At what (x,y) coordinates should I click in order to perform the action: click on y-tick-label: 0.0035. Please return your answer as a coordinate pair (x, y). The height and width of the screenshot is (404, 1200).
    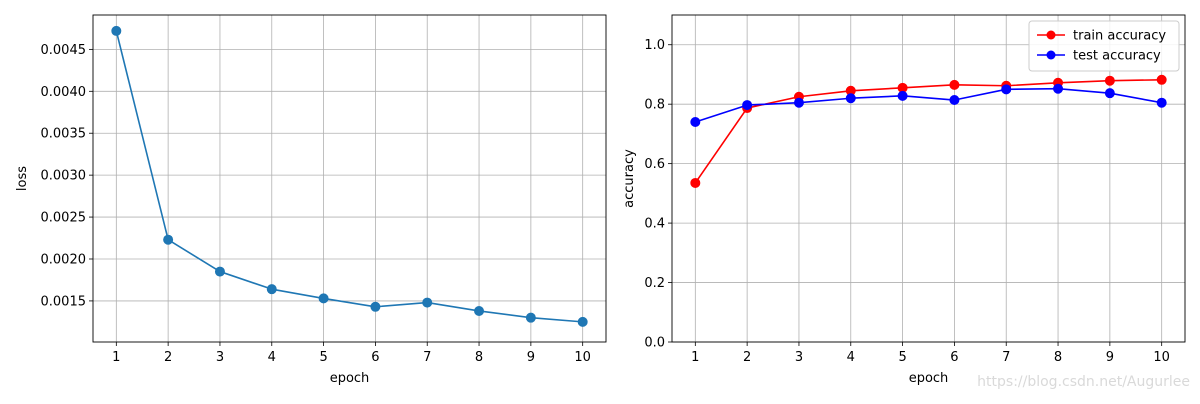
    Looking at the image, I should click on (64, 134).